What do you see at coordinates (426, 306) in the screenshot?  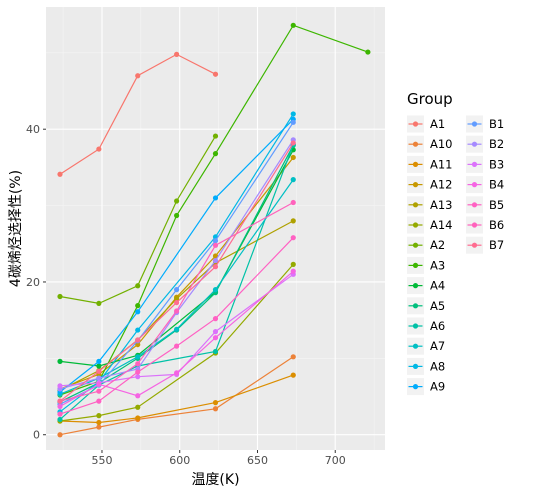 I see `legend-item: A5` at bounding box center [426, 306].